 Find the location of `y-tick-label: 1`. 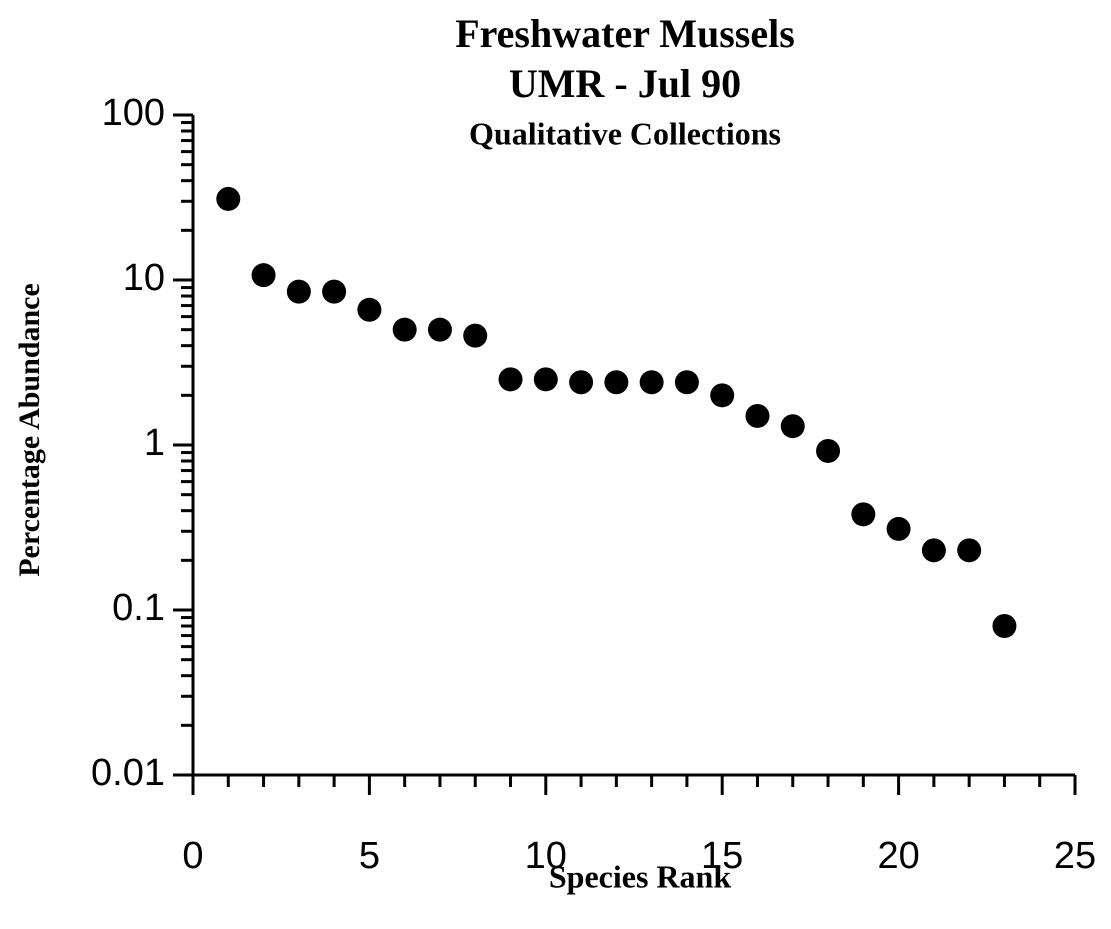

y-tick-label: 1 is located at coordinates (154, 443).